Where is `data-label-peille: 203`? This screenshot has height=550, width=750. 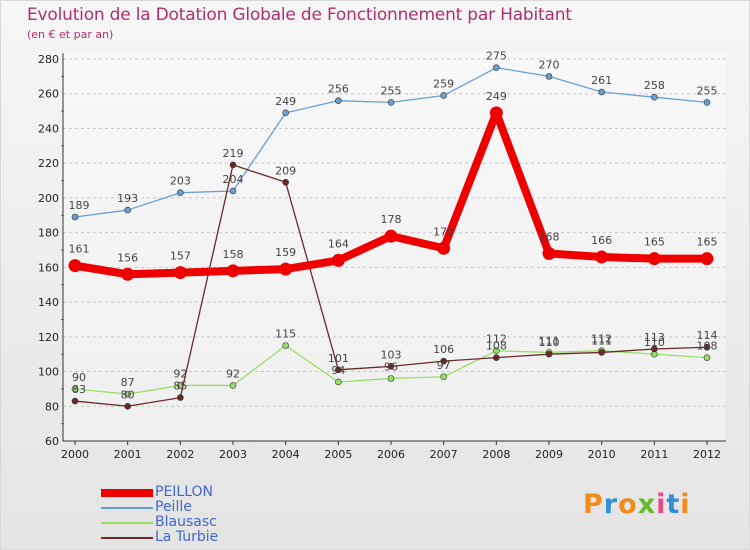 data-label-peille: 203 is located at coordinates (180, 181).